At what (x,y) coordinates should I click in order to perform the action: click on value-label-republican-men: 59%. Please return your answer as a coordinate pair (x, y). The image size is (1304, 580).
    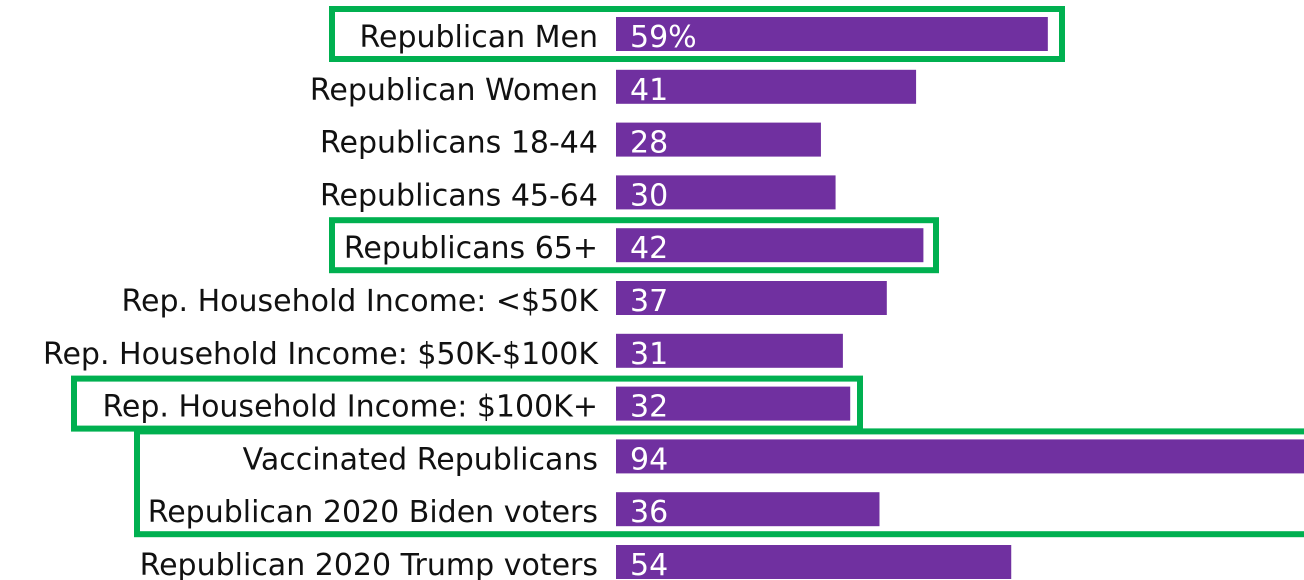
    Looking at the image, I should click on (663, 37).